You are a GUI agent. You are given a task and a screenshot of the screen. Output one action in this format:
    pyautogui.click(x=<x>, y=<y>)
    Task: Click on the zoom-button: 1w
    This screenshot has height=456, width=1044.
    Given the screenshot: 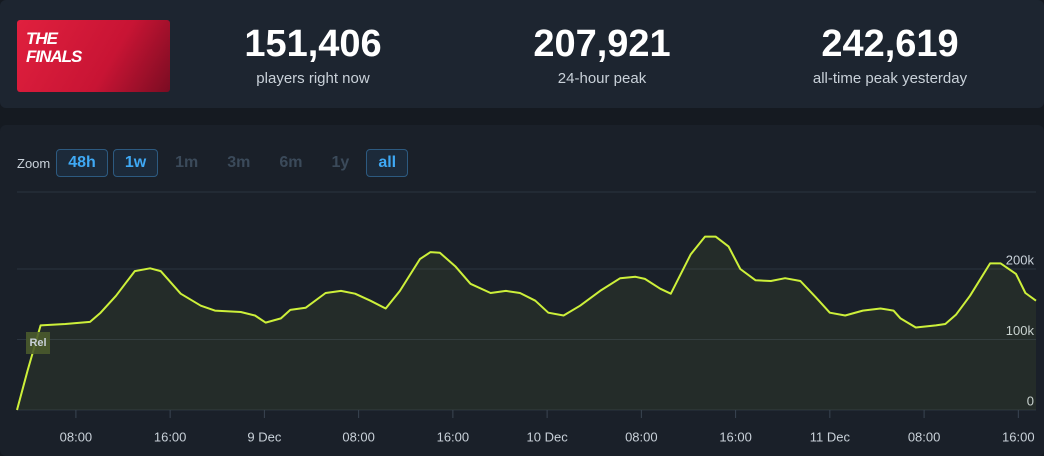 What is the action you would take?
    pyautogui.click(x=135, y=163)
    